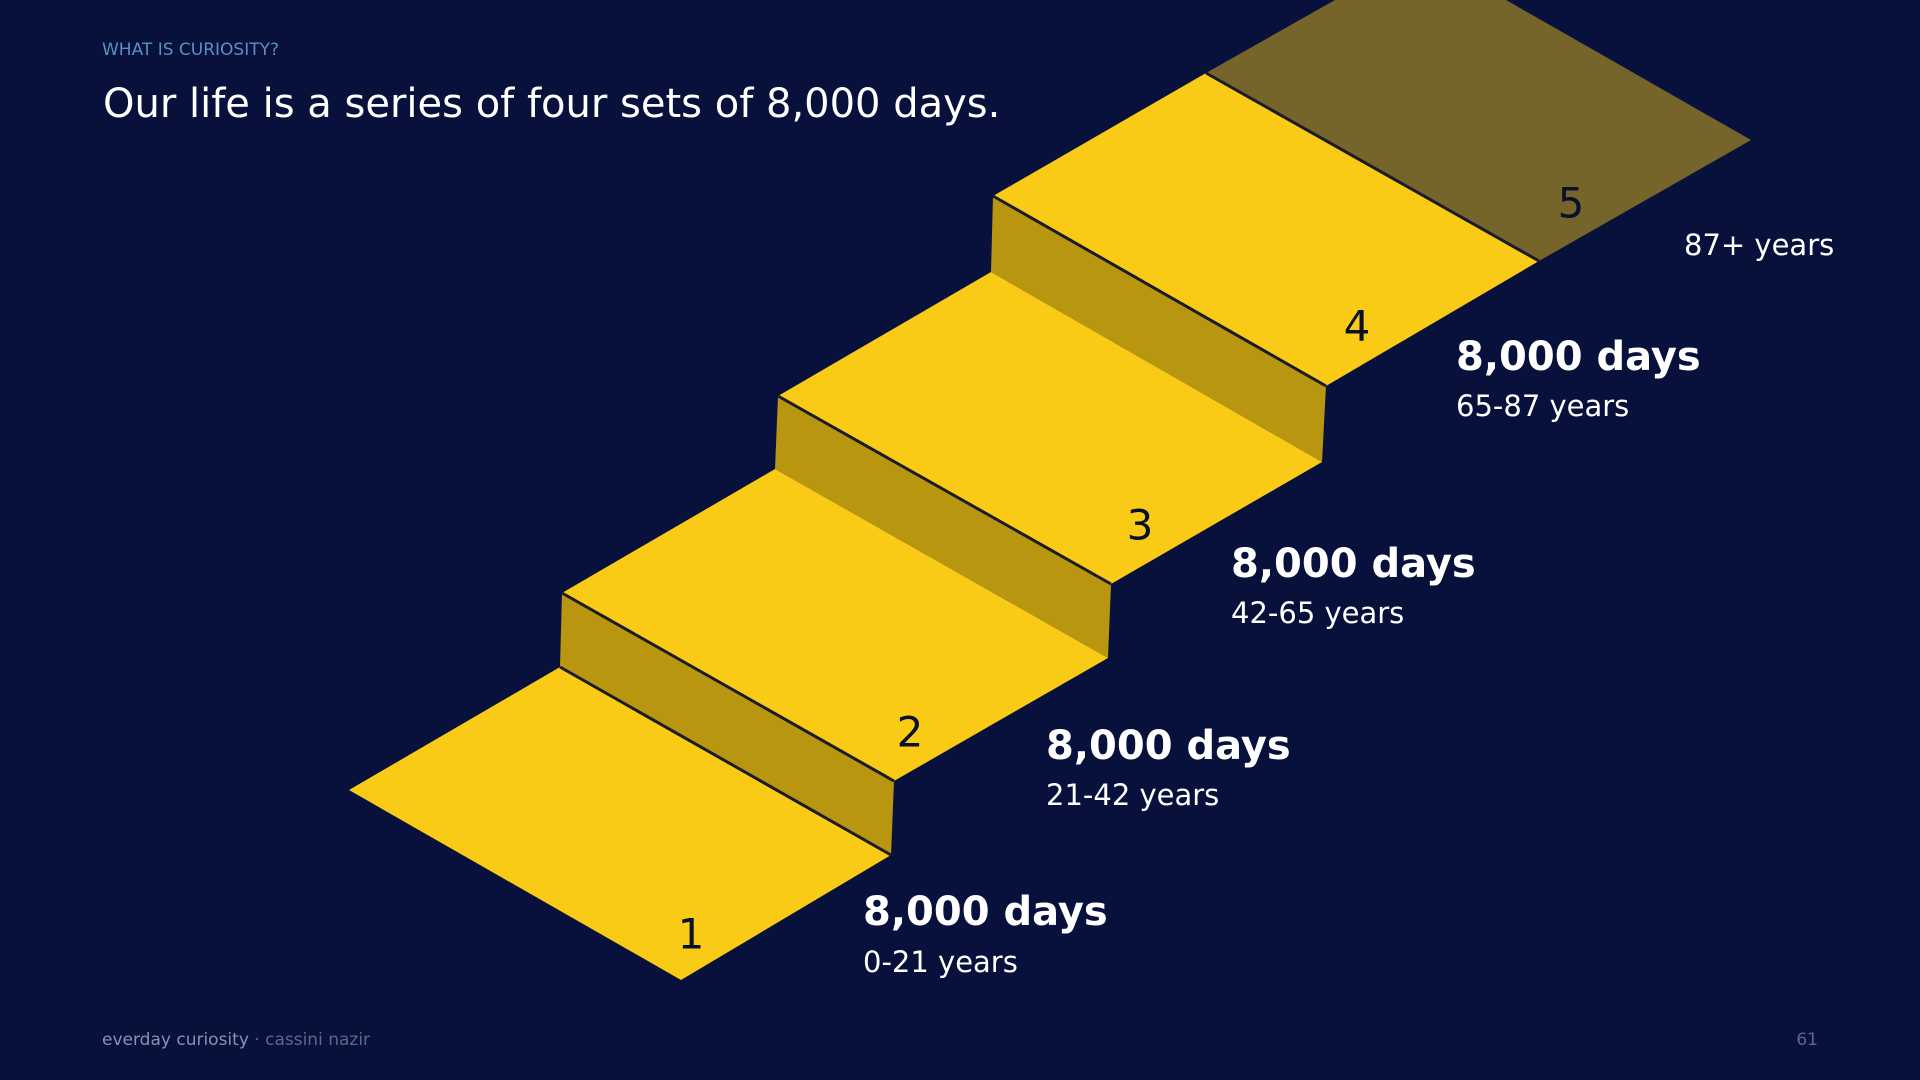 Image resolution: width=1920 pixels, height=1080 pixels. I want to click on step-number: 3, so click(1140, 525).